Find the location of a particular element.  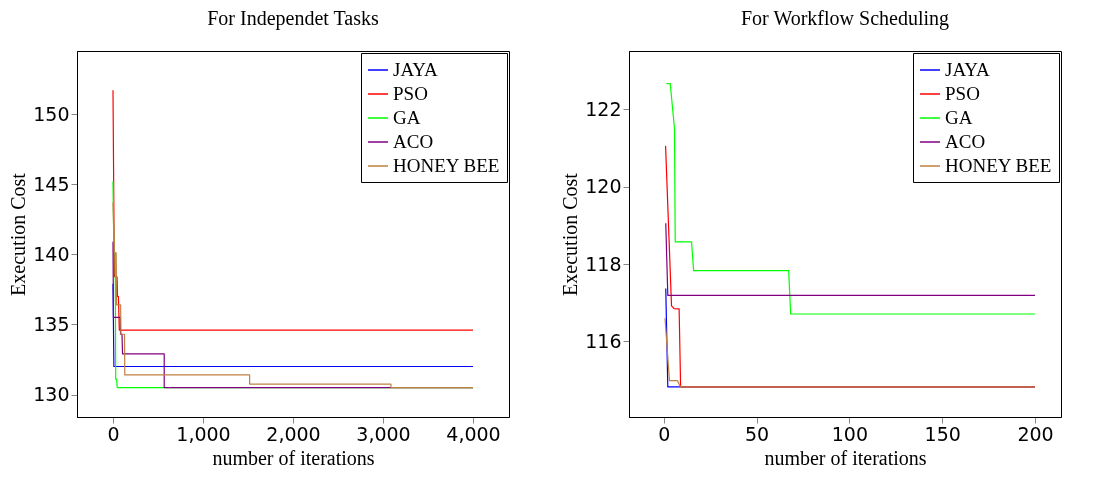

y-tick-label: 145 is located at coordinates (51, 183).